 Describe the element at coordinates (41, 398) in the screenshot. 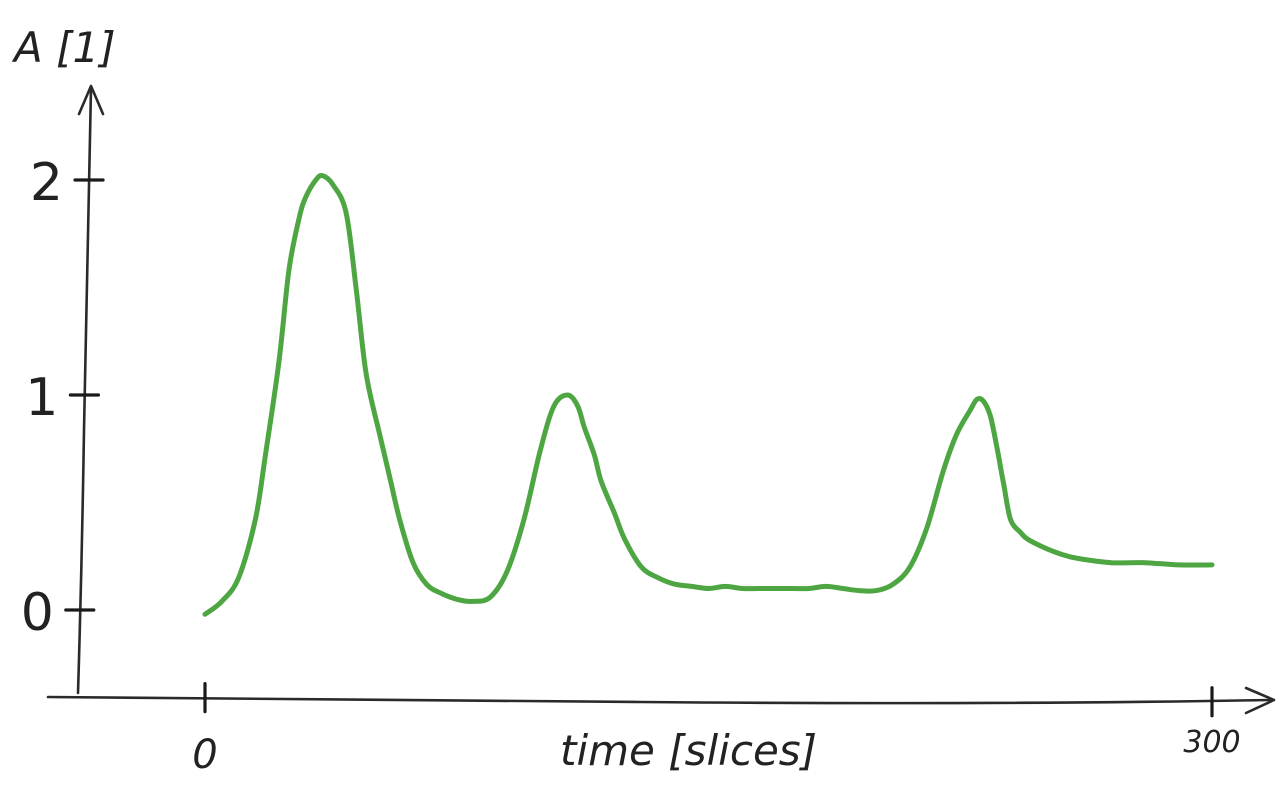

I see `y-tick-label: 1` at that location.